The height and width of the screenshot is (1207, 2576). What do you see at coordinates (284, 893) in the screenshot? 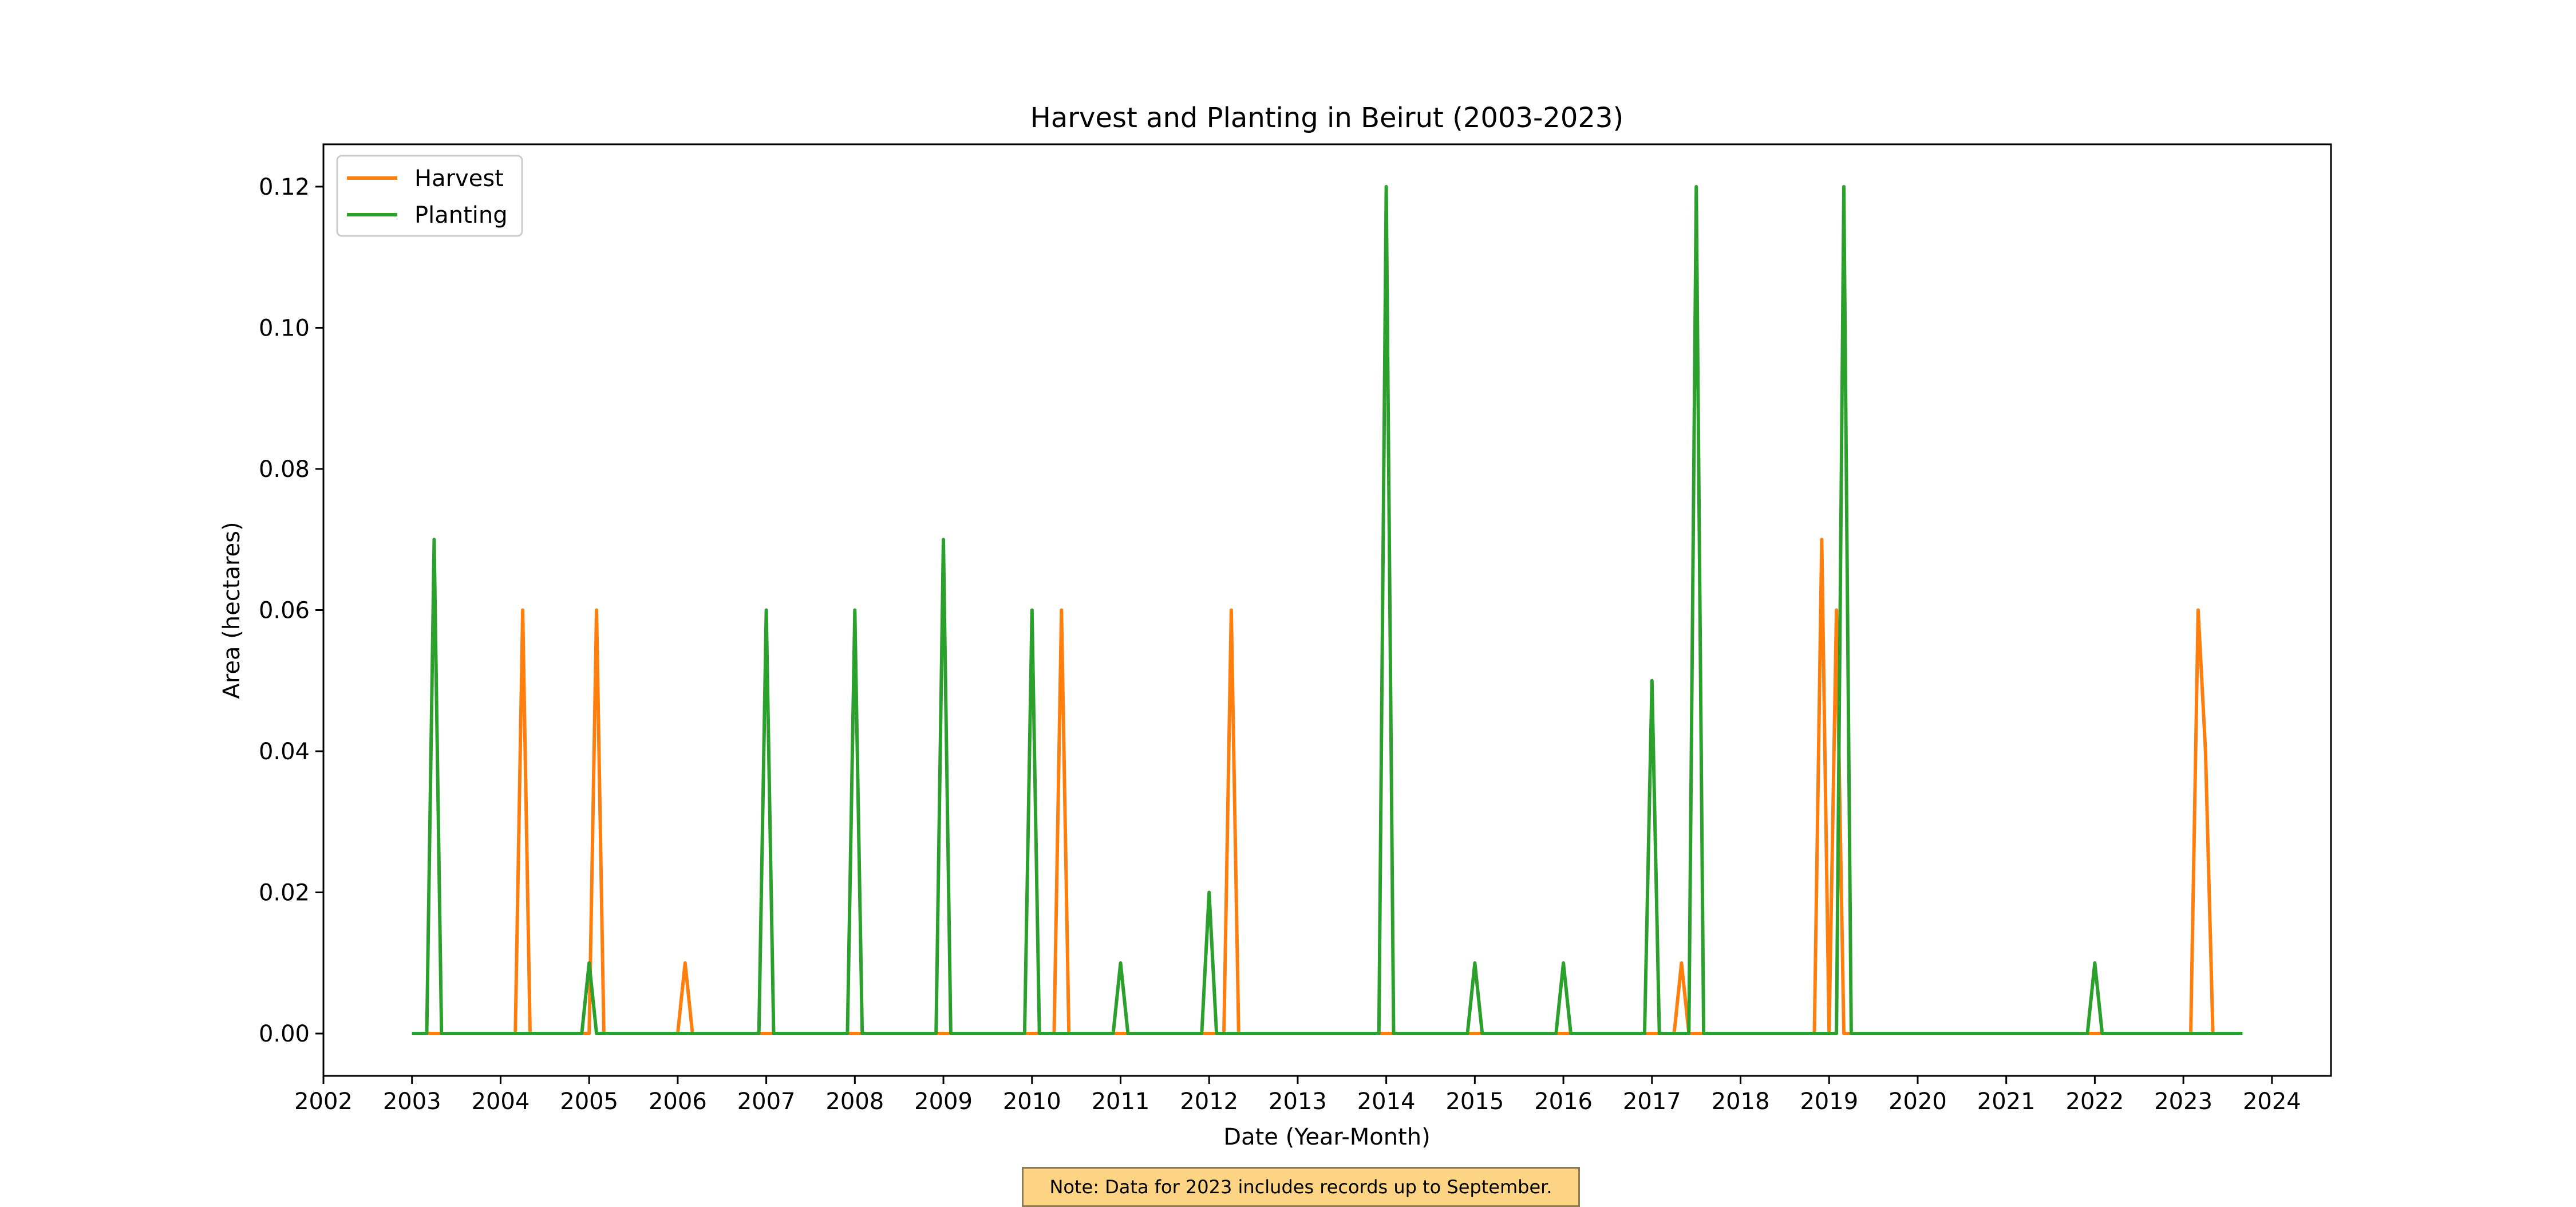
I see `y-tick-label: 0.02` at bounding box center [284, 893].